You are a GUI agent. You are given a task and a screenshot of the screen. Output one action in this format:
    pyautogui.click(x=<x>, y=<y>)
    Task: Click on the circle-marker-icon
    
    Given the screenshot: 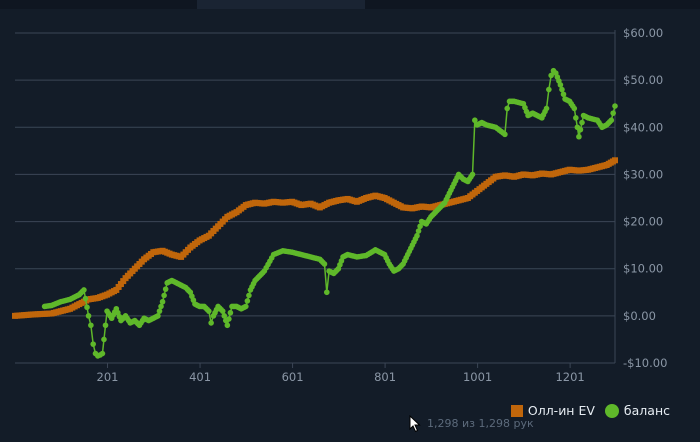 What is the action you would take?
    pyautogui.click(x=611, y=410)
    